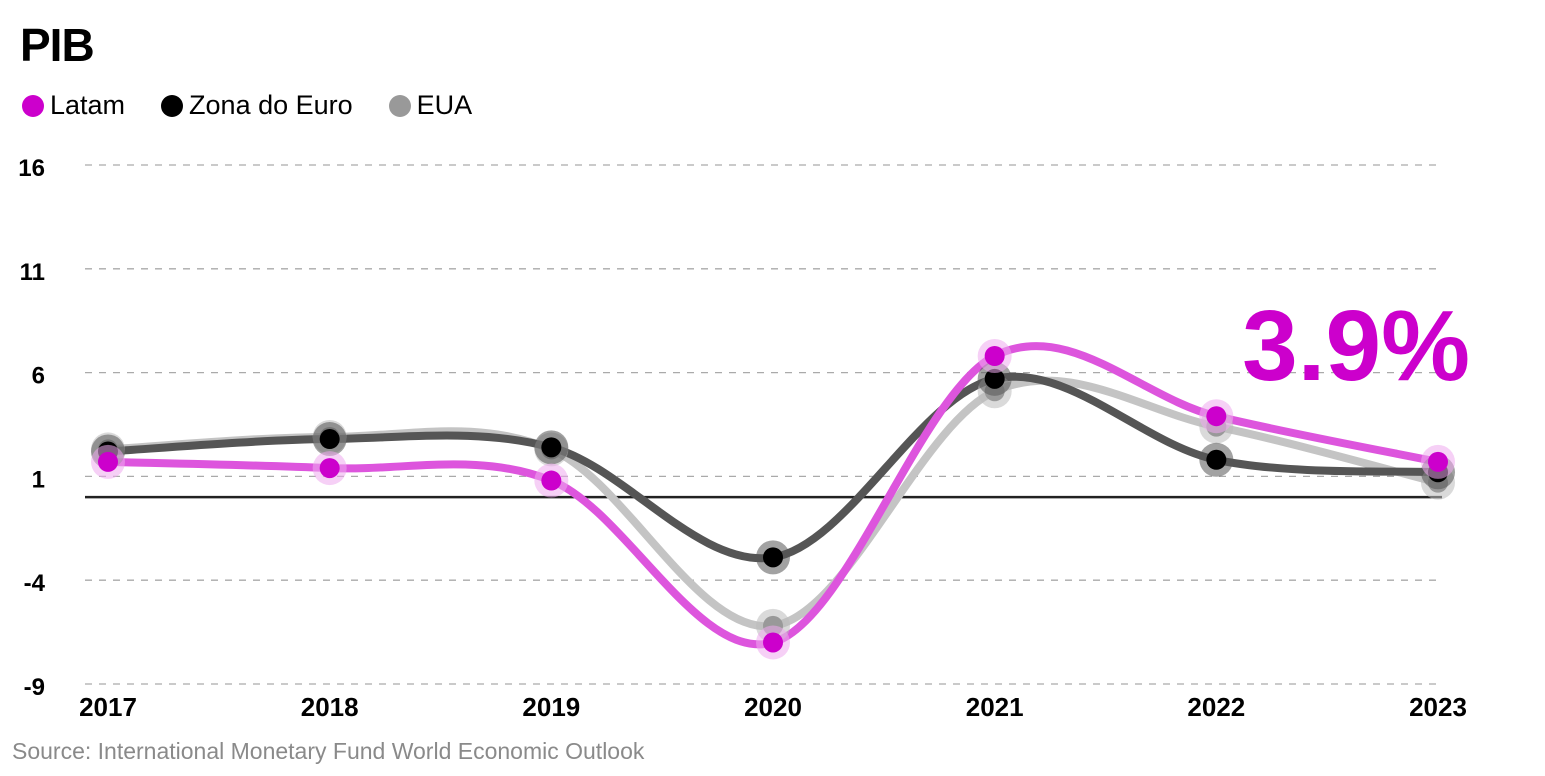 The width and height of the screenshot is (1545, 776). I want to click on legend-item-eua: EUA, so click(430, 105).